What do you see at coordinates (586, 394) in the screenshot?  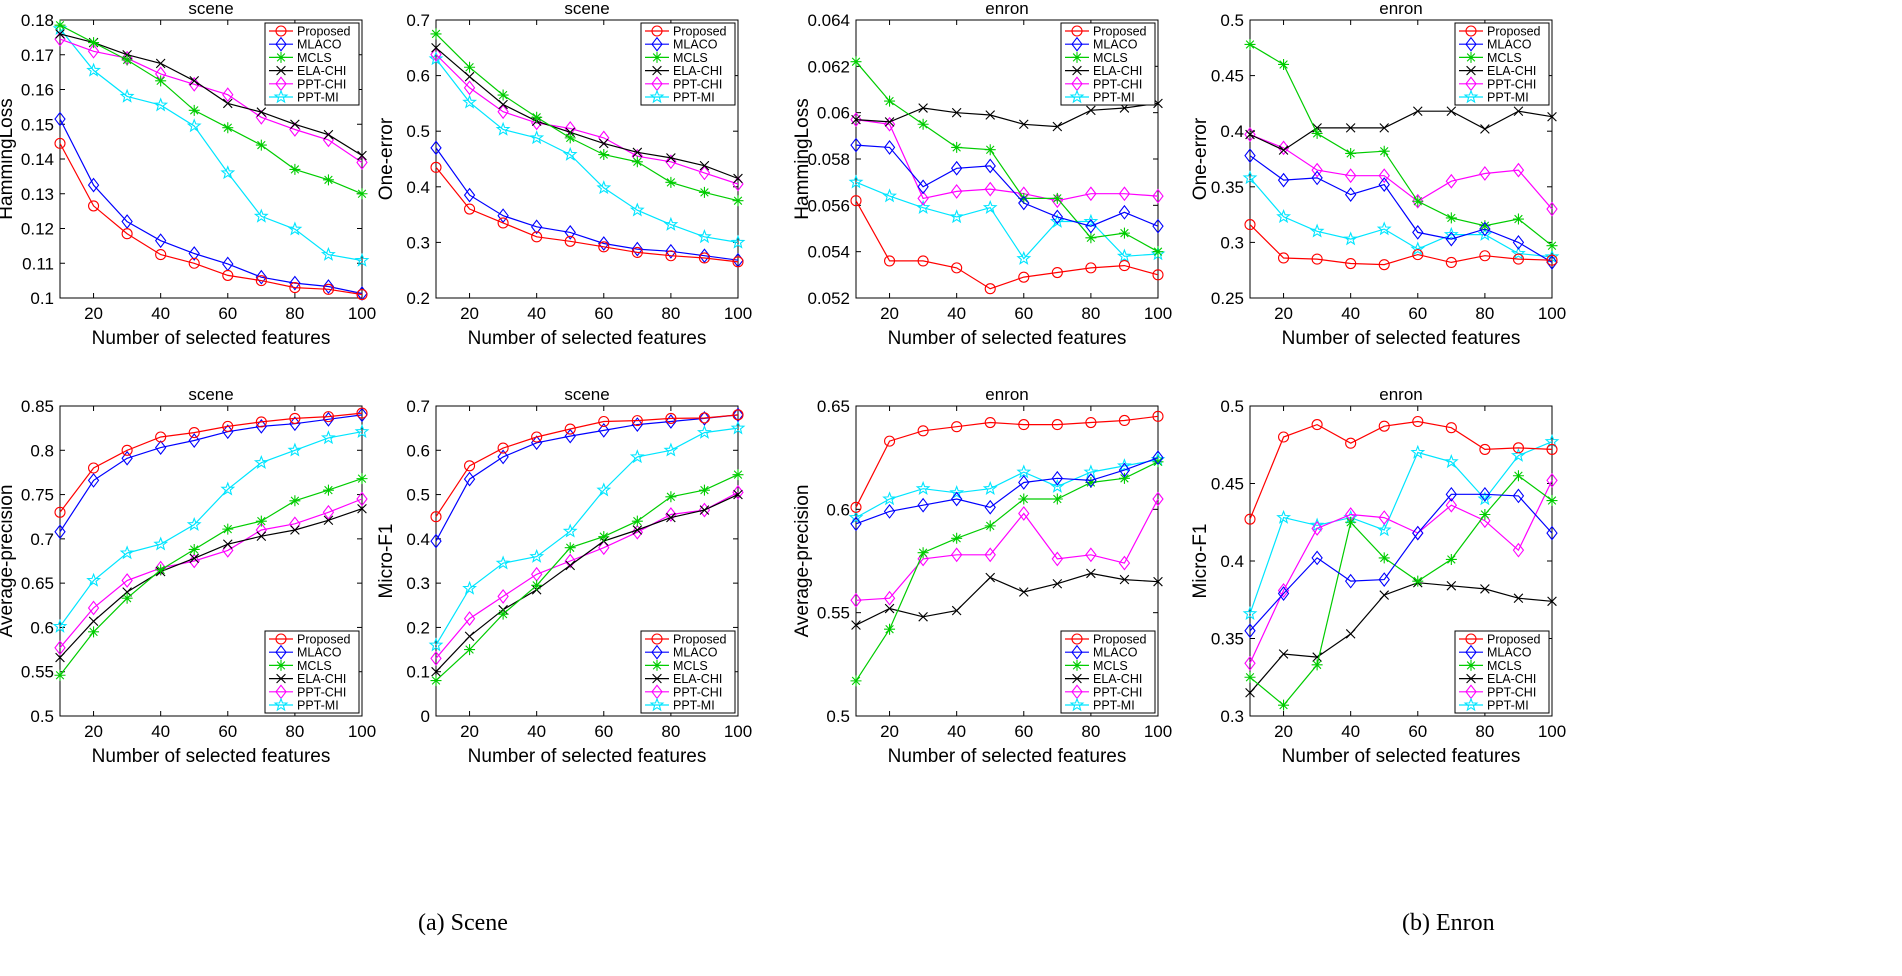 I see `chart-title: scene` at bounding box center [586, 394].